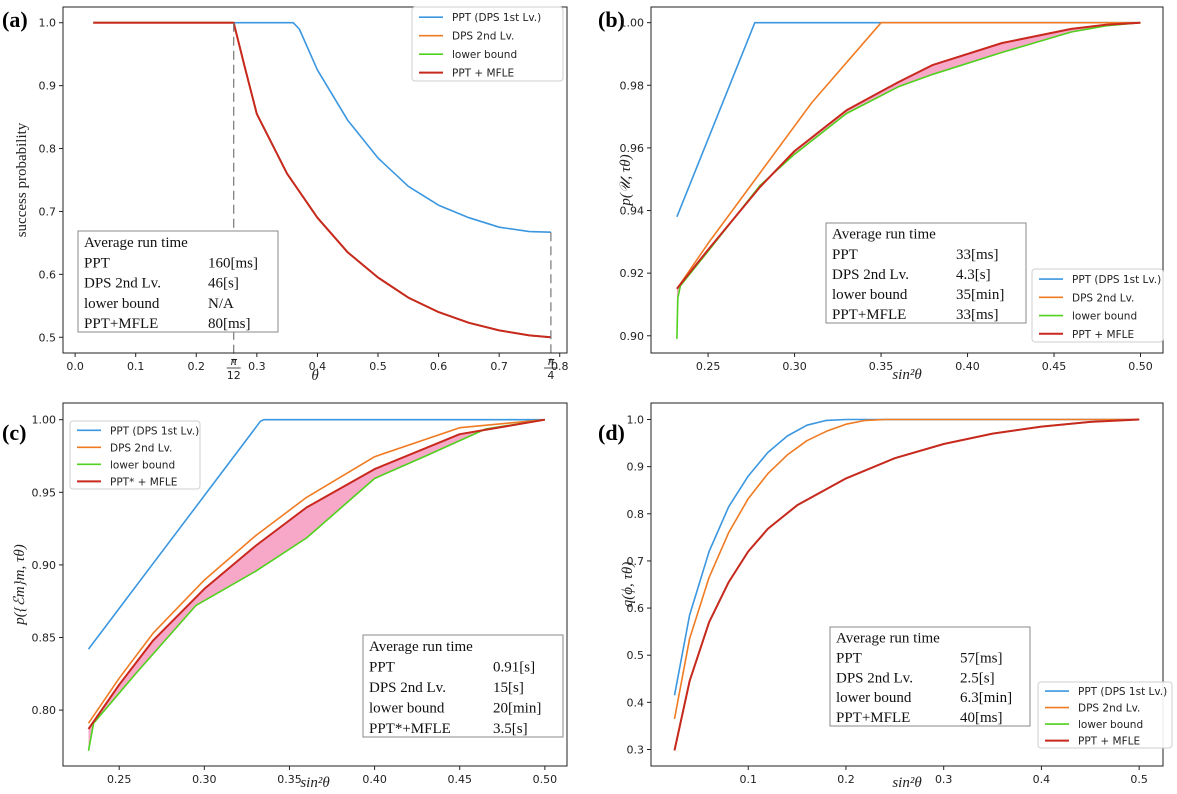 The image size is (1177, 794). I want to click on y-tick-label: 0.90, so click(44, 565).